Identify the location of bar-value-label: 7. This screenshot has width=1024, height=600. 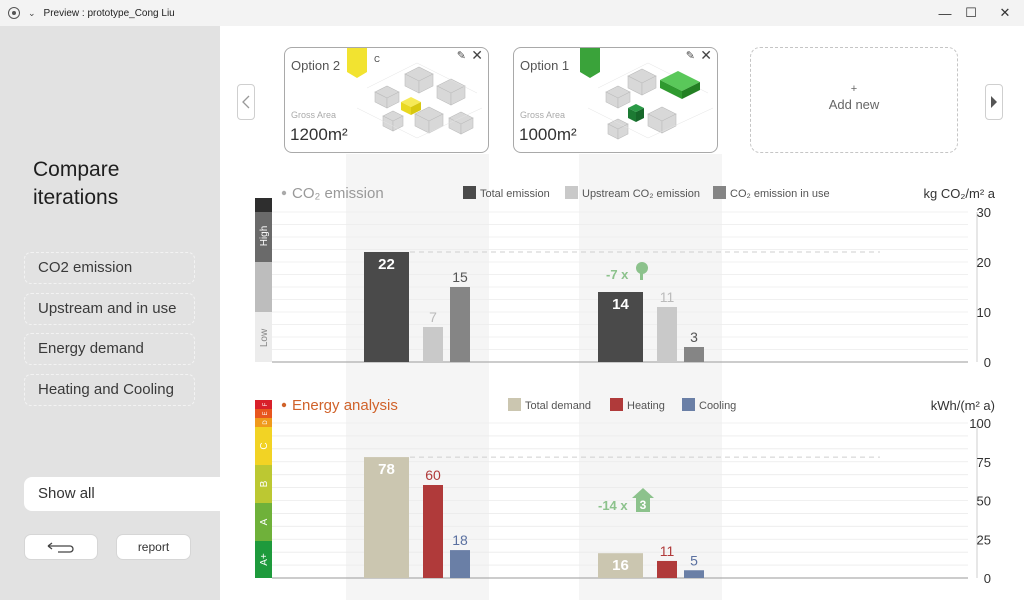
(433, 317).